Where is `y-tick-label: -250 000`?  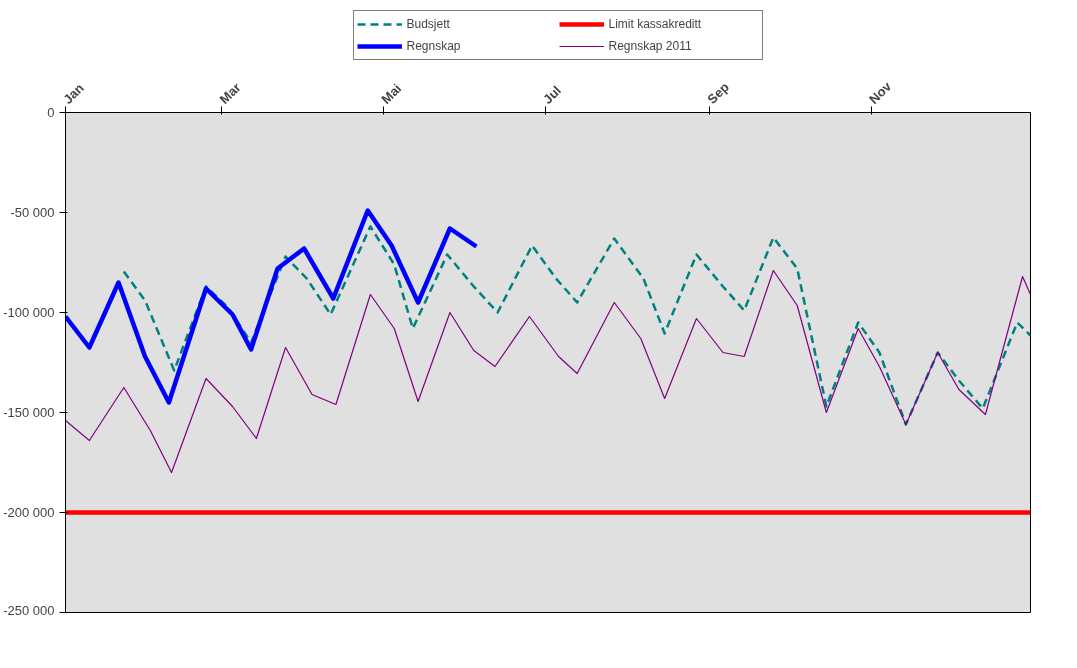 y-tick-label: -250 000 is located at coordinates (29, 610).